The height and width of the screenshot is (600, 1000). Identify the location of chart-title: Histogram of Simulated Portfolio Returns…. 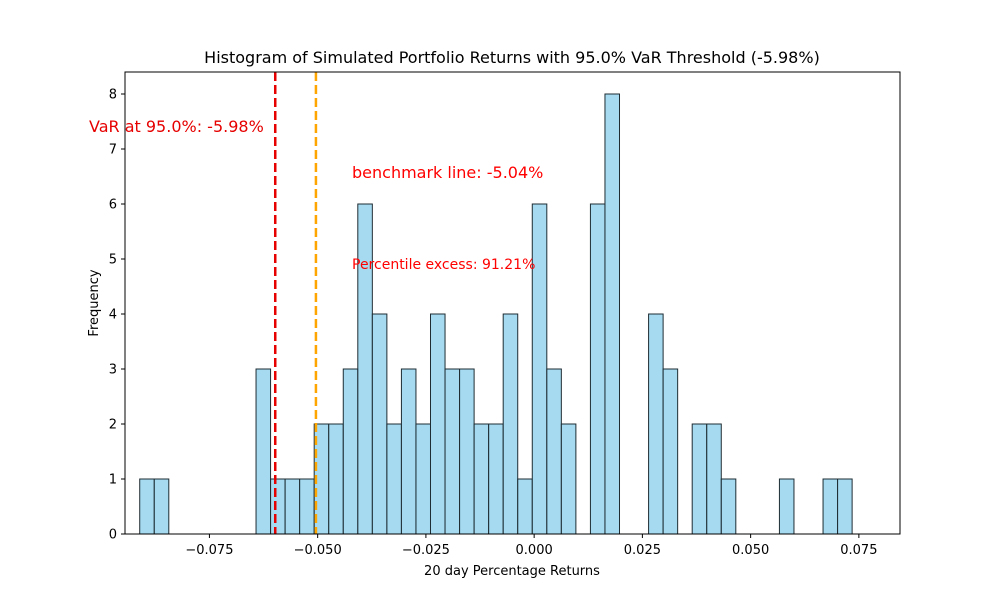
(512, 57).